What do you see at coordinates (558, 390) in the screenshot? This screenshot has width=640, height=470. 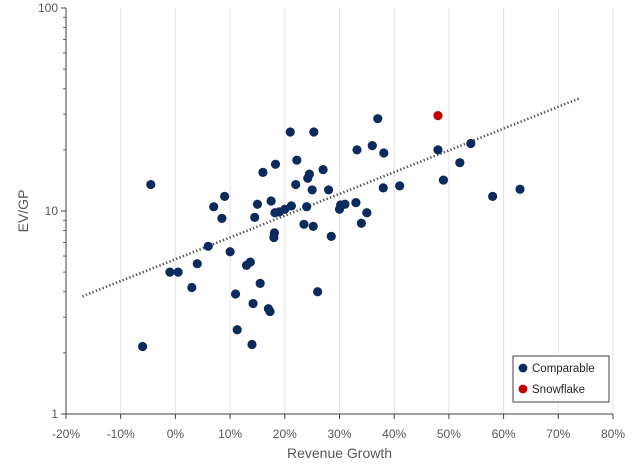 I see `legend-label: Snowflake` at bounding box center [558, 390].